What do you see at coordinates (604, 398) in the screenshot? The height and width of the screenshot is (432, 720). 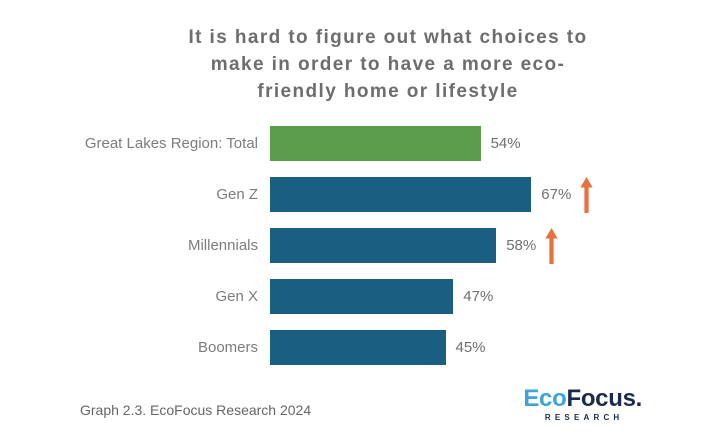 I see `logo-focus-text: Focus.` at bounding box center [604, 398].